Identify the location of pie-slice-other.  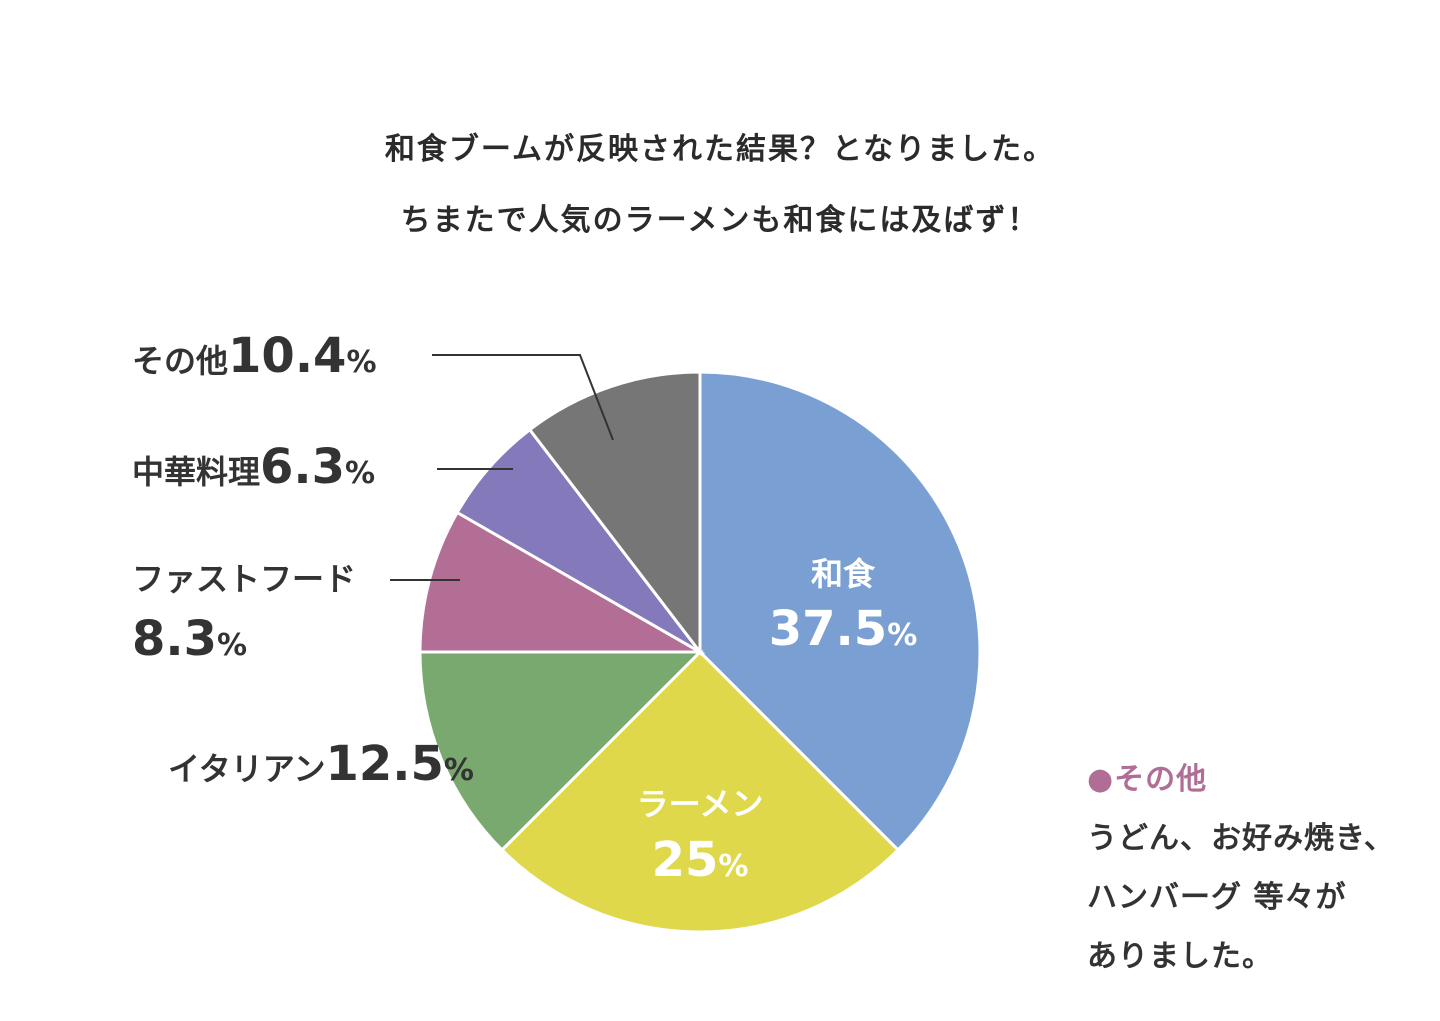
(614, 513).